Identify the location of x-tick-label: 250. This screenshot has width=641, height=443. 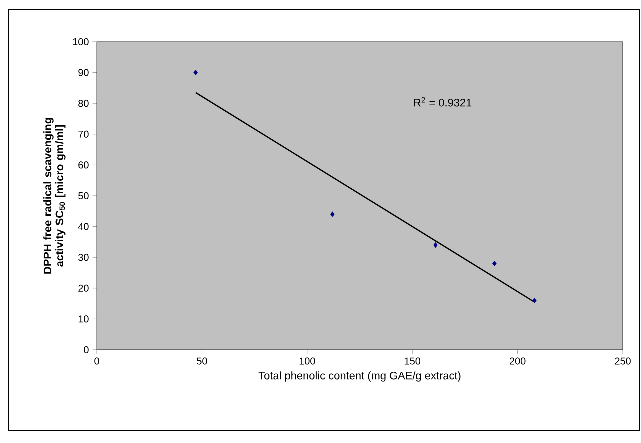
(623, 361).